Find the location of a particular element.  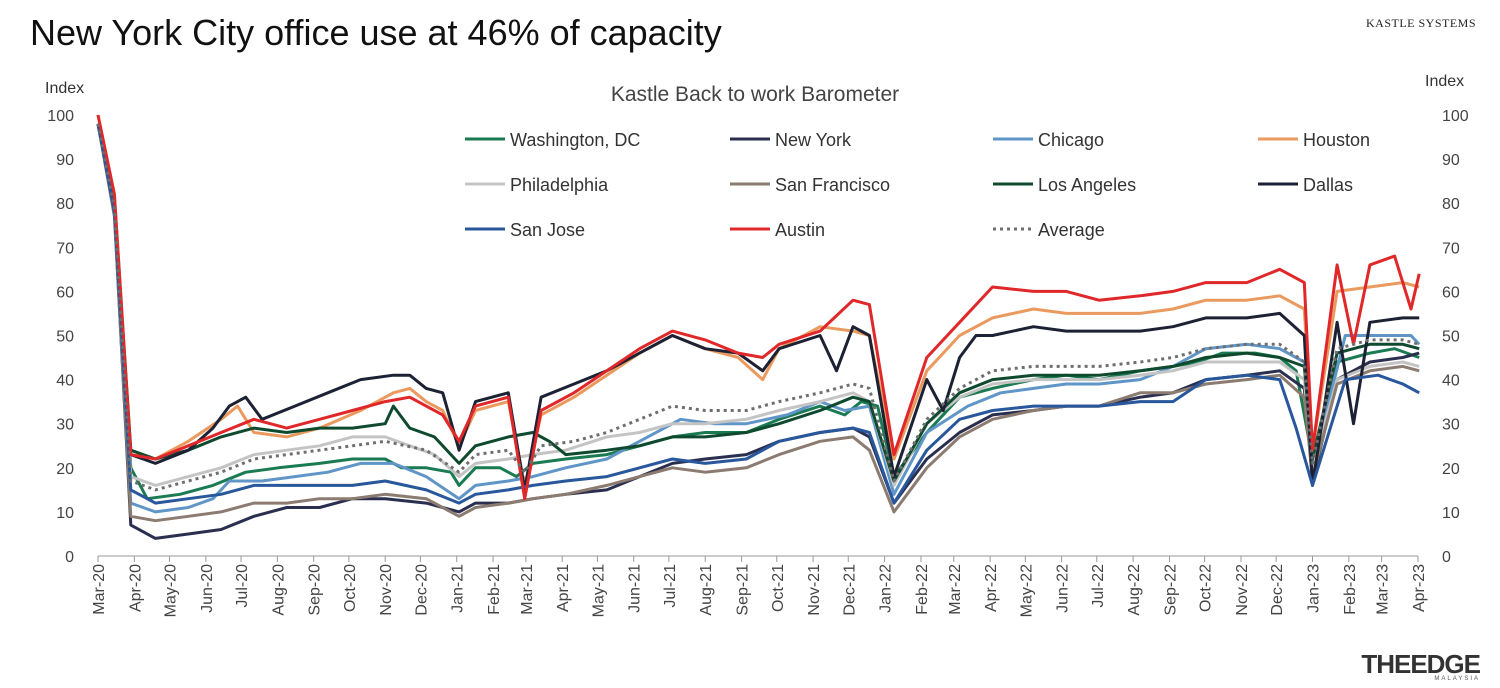

y-tick-label-left: 70 is located at coordinates (65, 248).